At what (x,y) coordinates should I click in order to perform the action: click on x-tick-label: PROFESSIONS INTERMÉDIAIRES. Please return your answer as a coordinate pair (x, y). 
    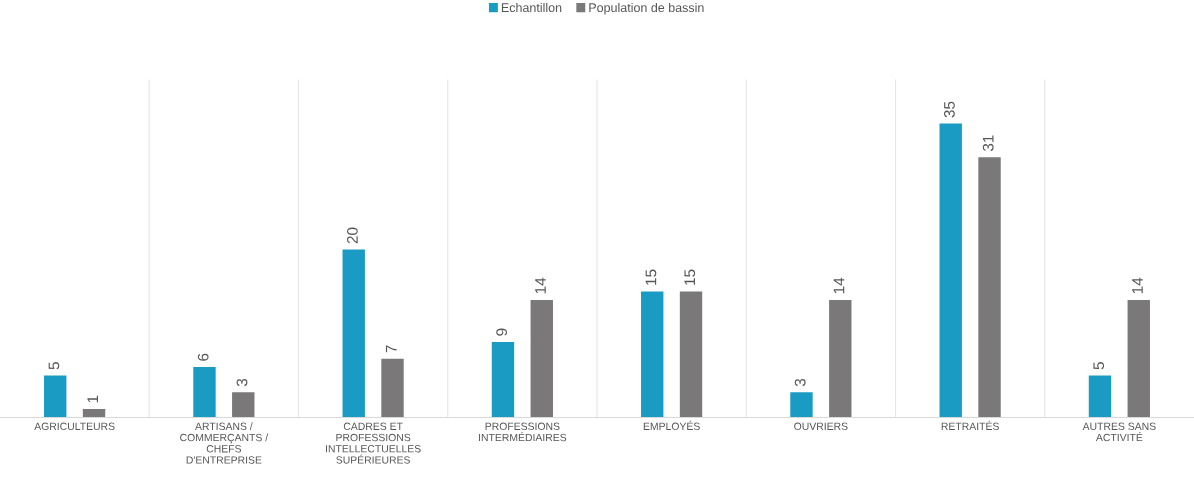
    Looking at the image, I should click on (523, 432).